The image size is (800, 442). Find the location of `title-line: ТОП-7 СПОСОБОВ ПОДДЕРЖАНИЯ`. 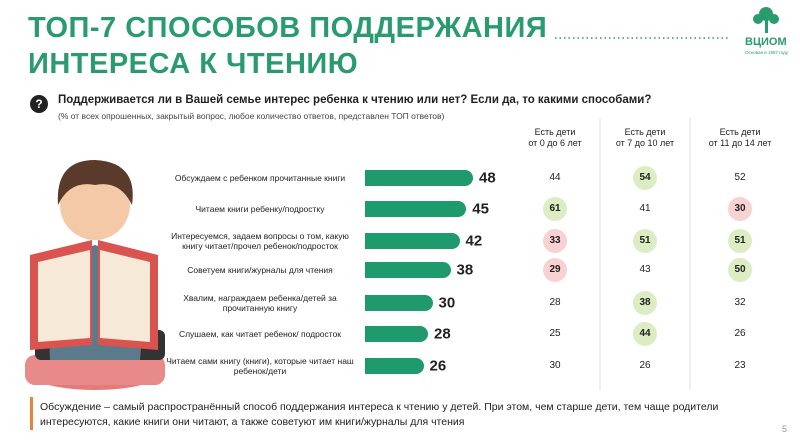

title-line: ТОП-7 СПОСОБОВ ПОДДЕРЖАНИЯ is located at coordinates (288, 28).